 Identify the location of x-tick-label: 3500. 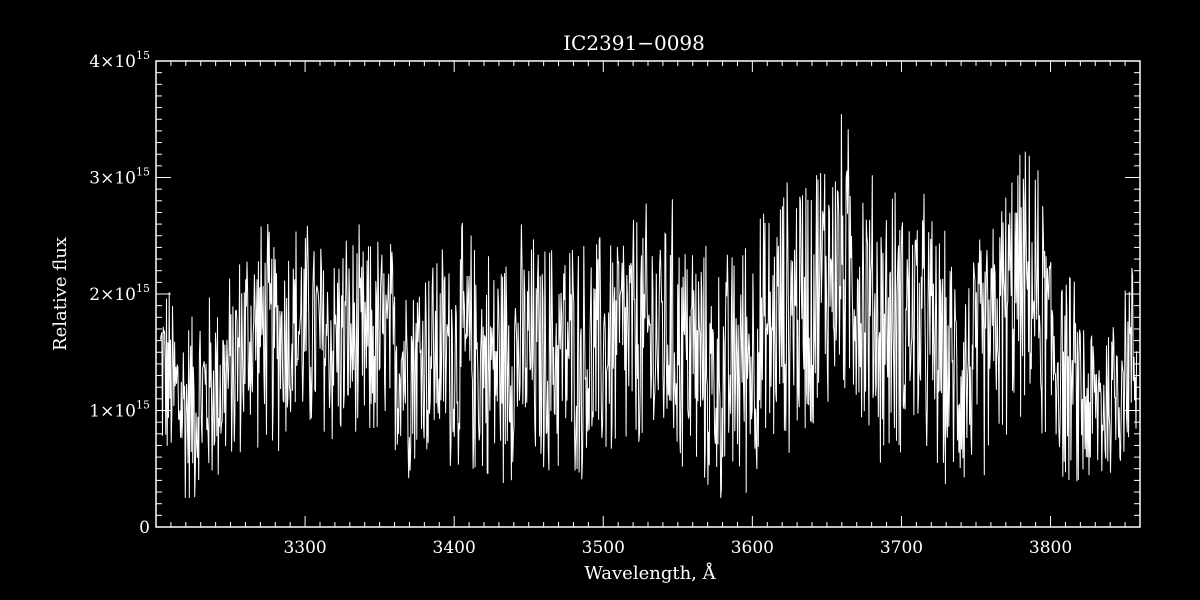
(603, 548).